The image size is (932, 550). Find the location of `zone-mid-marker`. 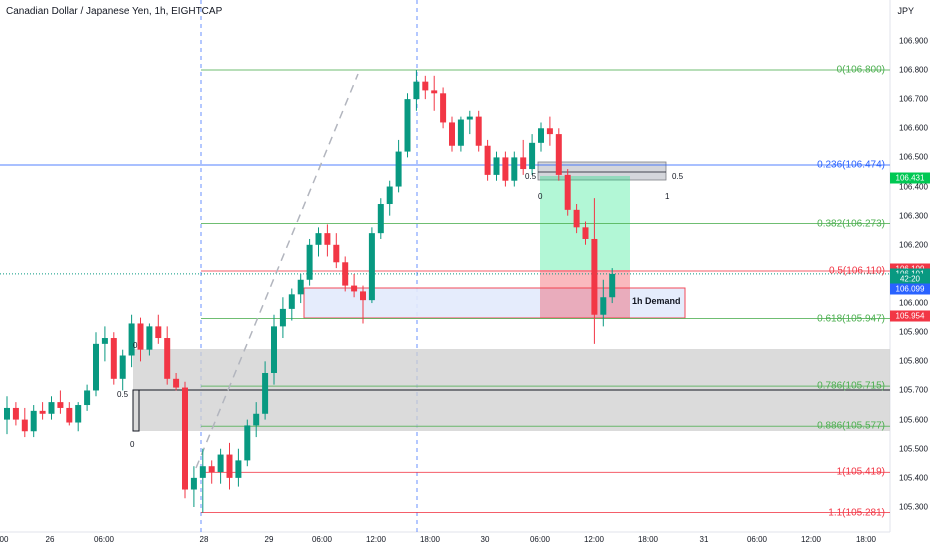

zone-mid-marker is located at coordinates (136, 410).